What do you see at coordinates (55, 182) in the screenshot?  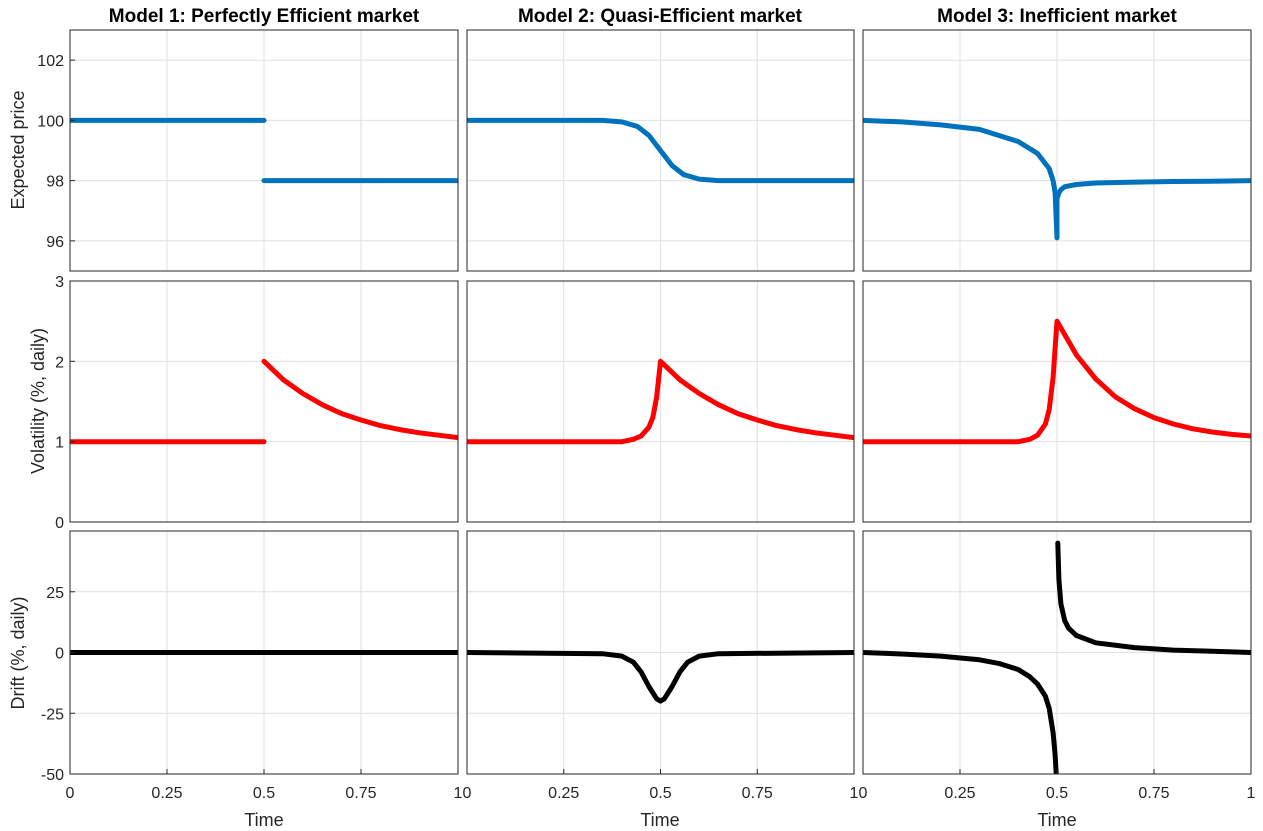 I see `y-tick-label: 98` at bounding box center [55, 182].